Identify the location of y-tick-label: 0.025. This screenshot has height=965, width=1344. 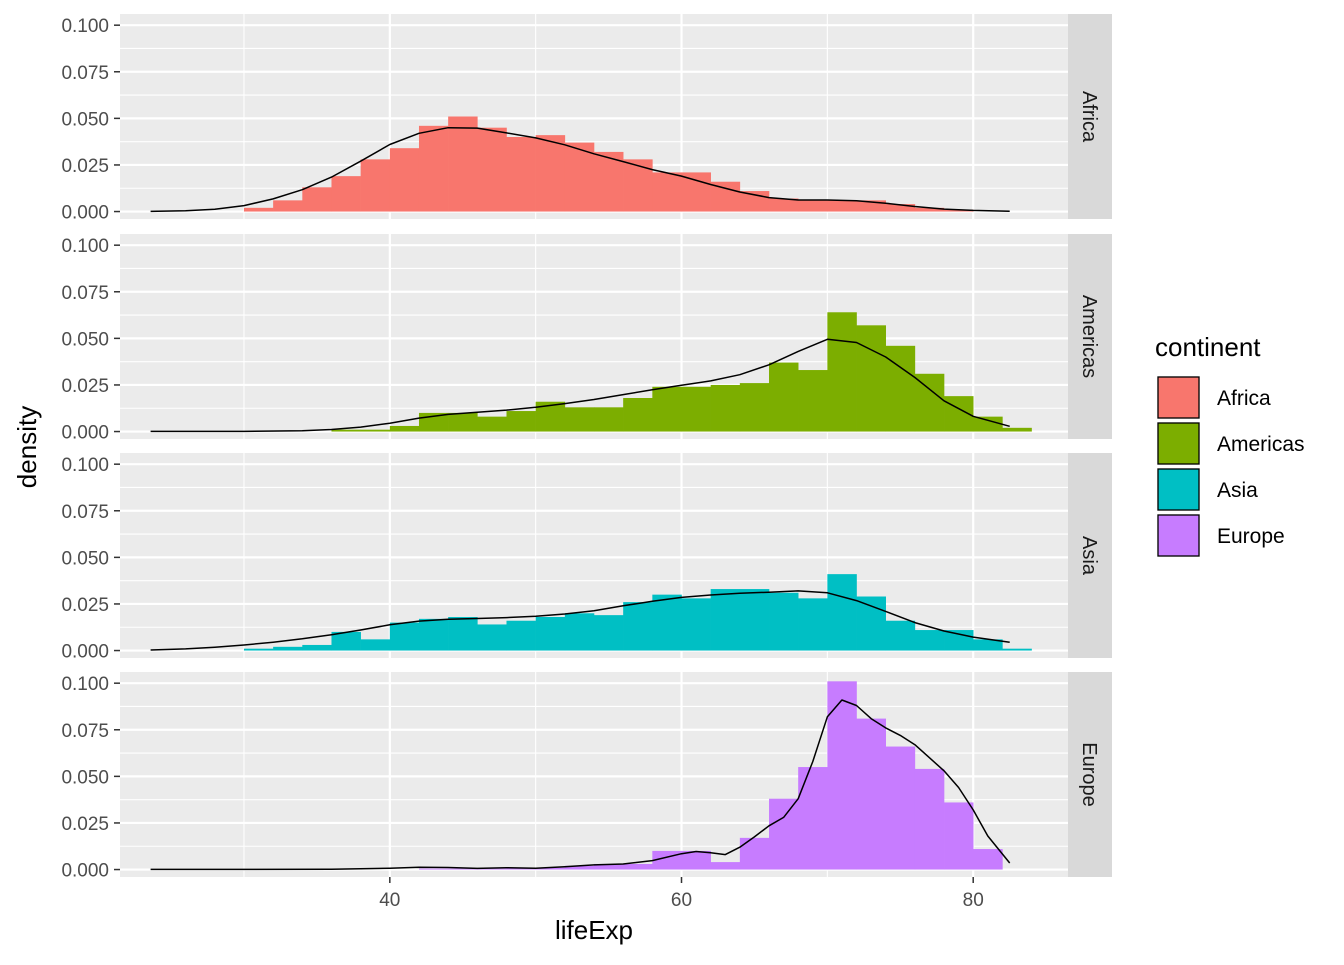
(85, 824).